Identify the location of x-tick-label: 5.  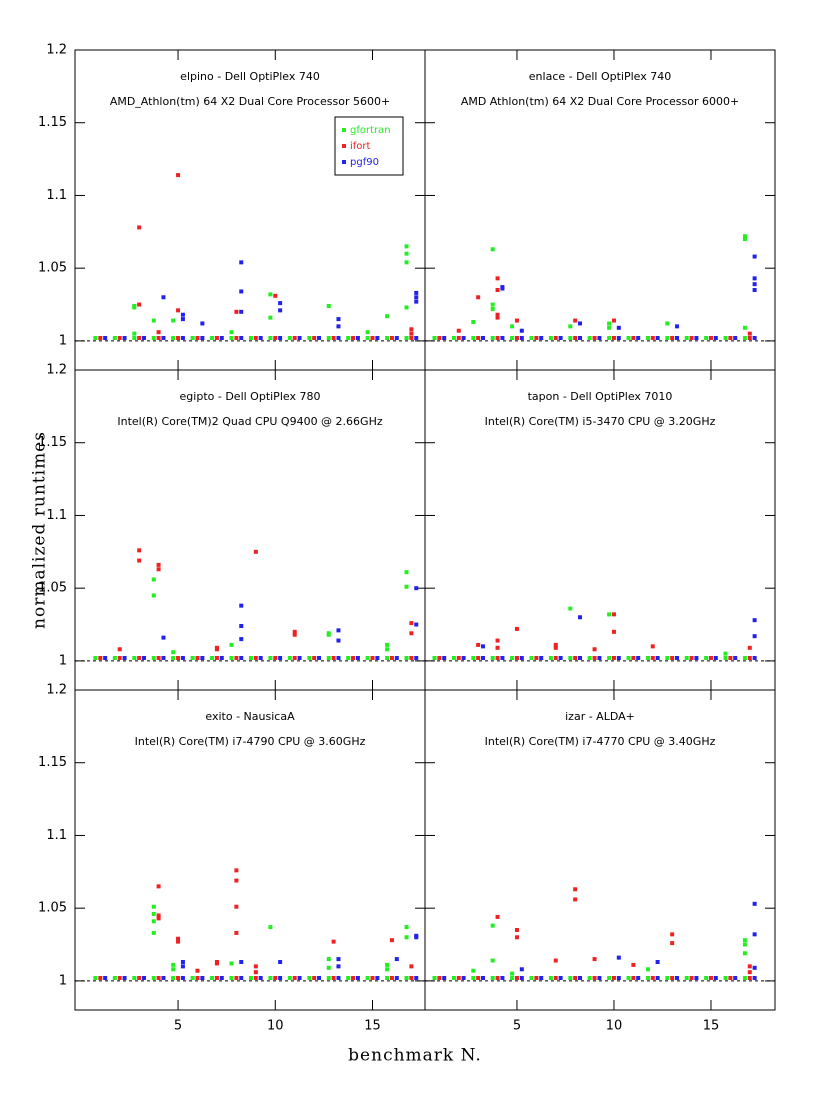
(178, 1026).